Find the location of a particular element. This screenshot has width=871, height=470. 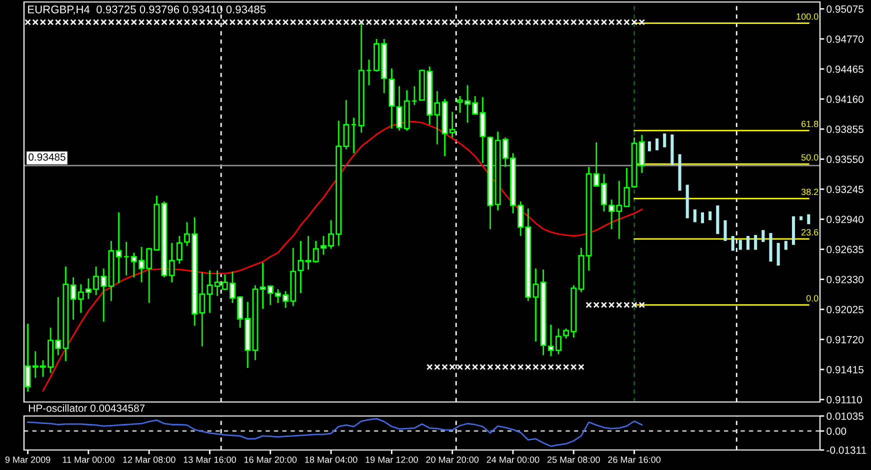

series-label: 100.0 is located at coordinates (807, 16).